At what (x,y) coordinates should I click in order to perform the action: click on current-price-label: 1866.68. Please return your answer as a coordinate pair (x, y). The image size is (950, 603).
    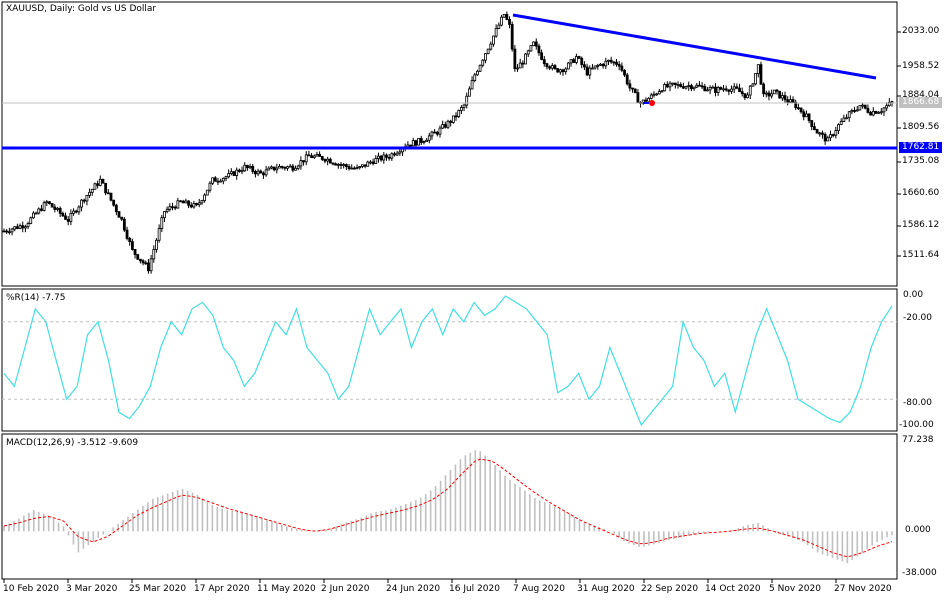
    Looking at the image, I should click on (921, 102).